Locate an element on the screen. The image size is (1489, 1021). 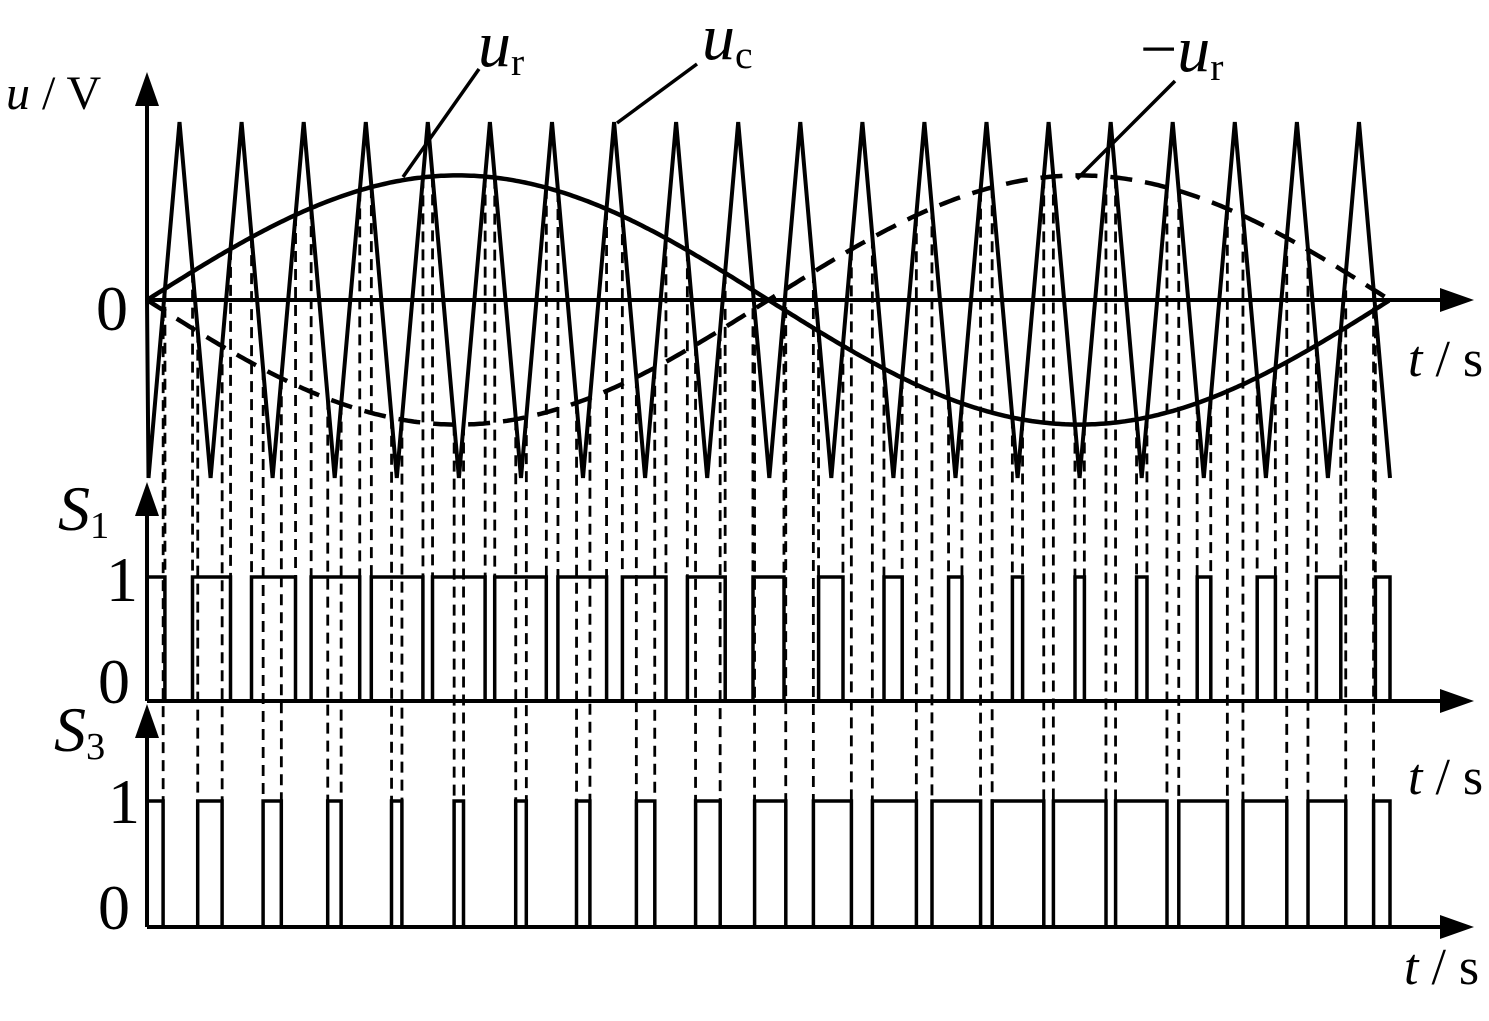
time-axis-label-voltage: t / s is located at coordinates (1446, 359).